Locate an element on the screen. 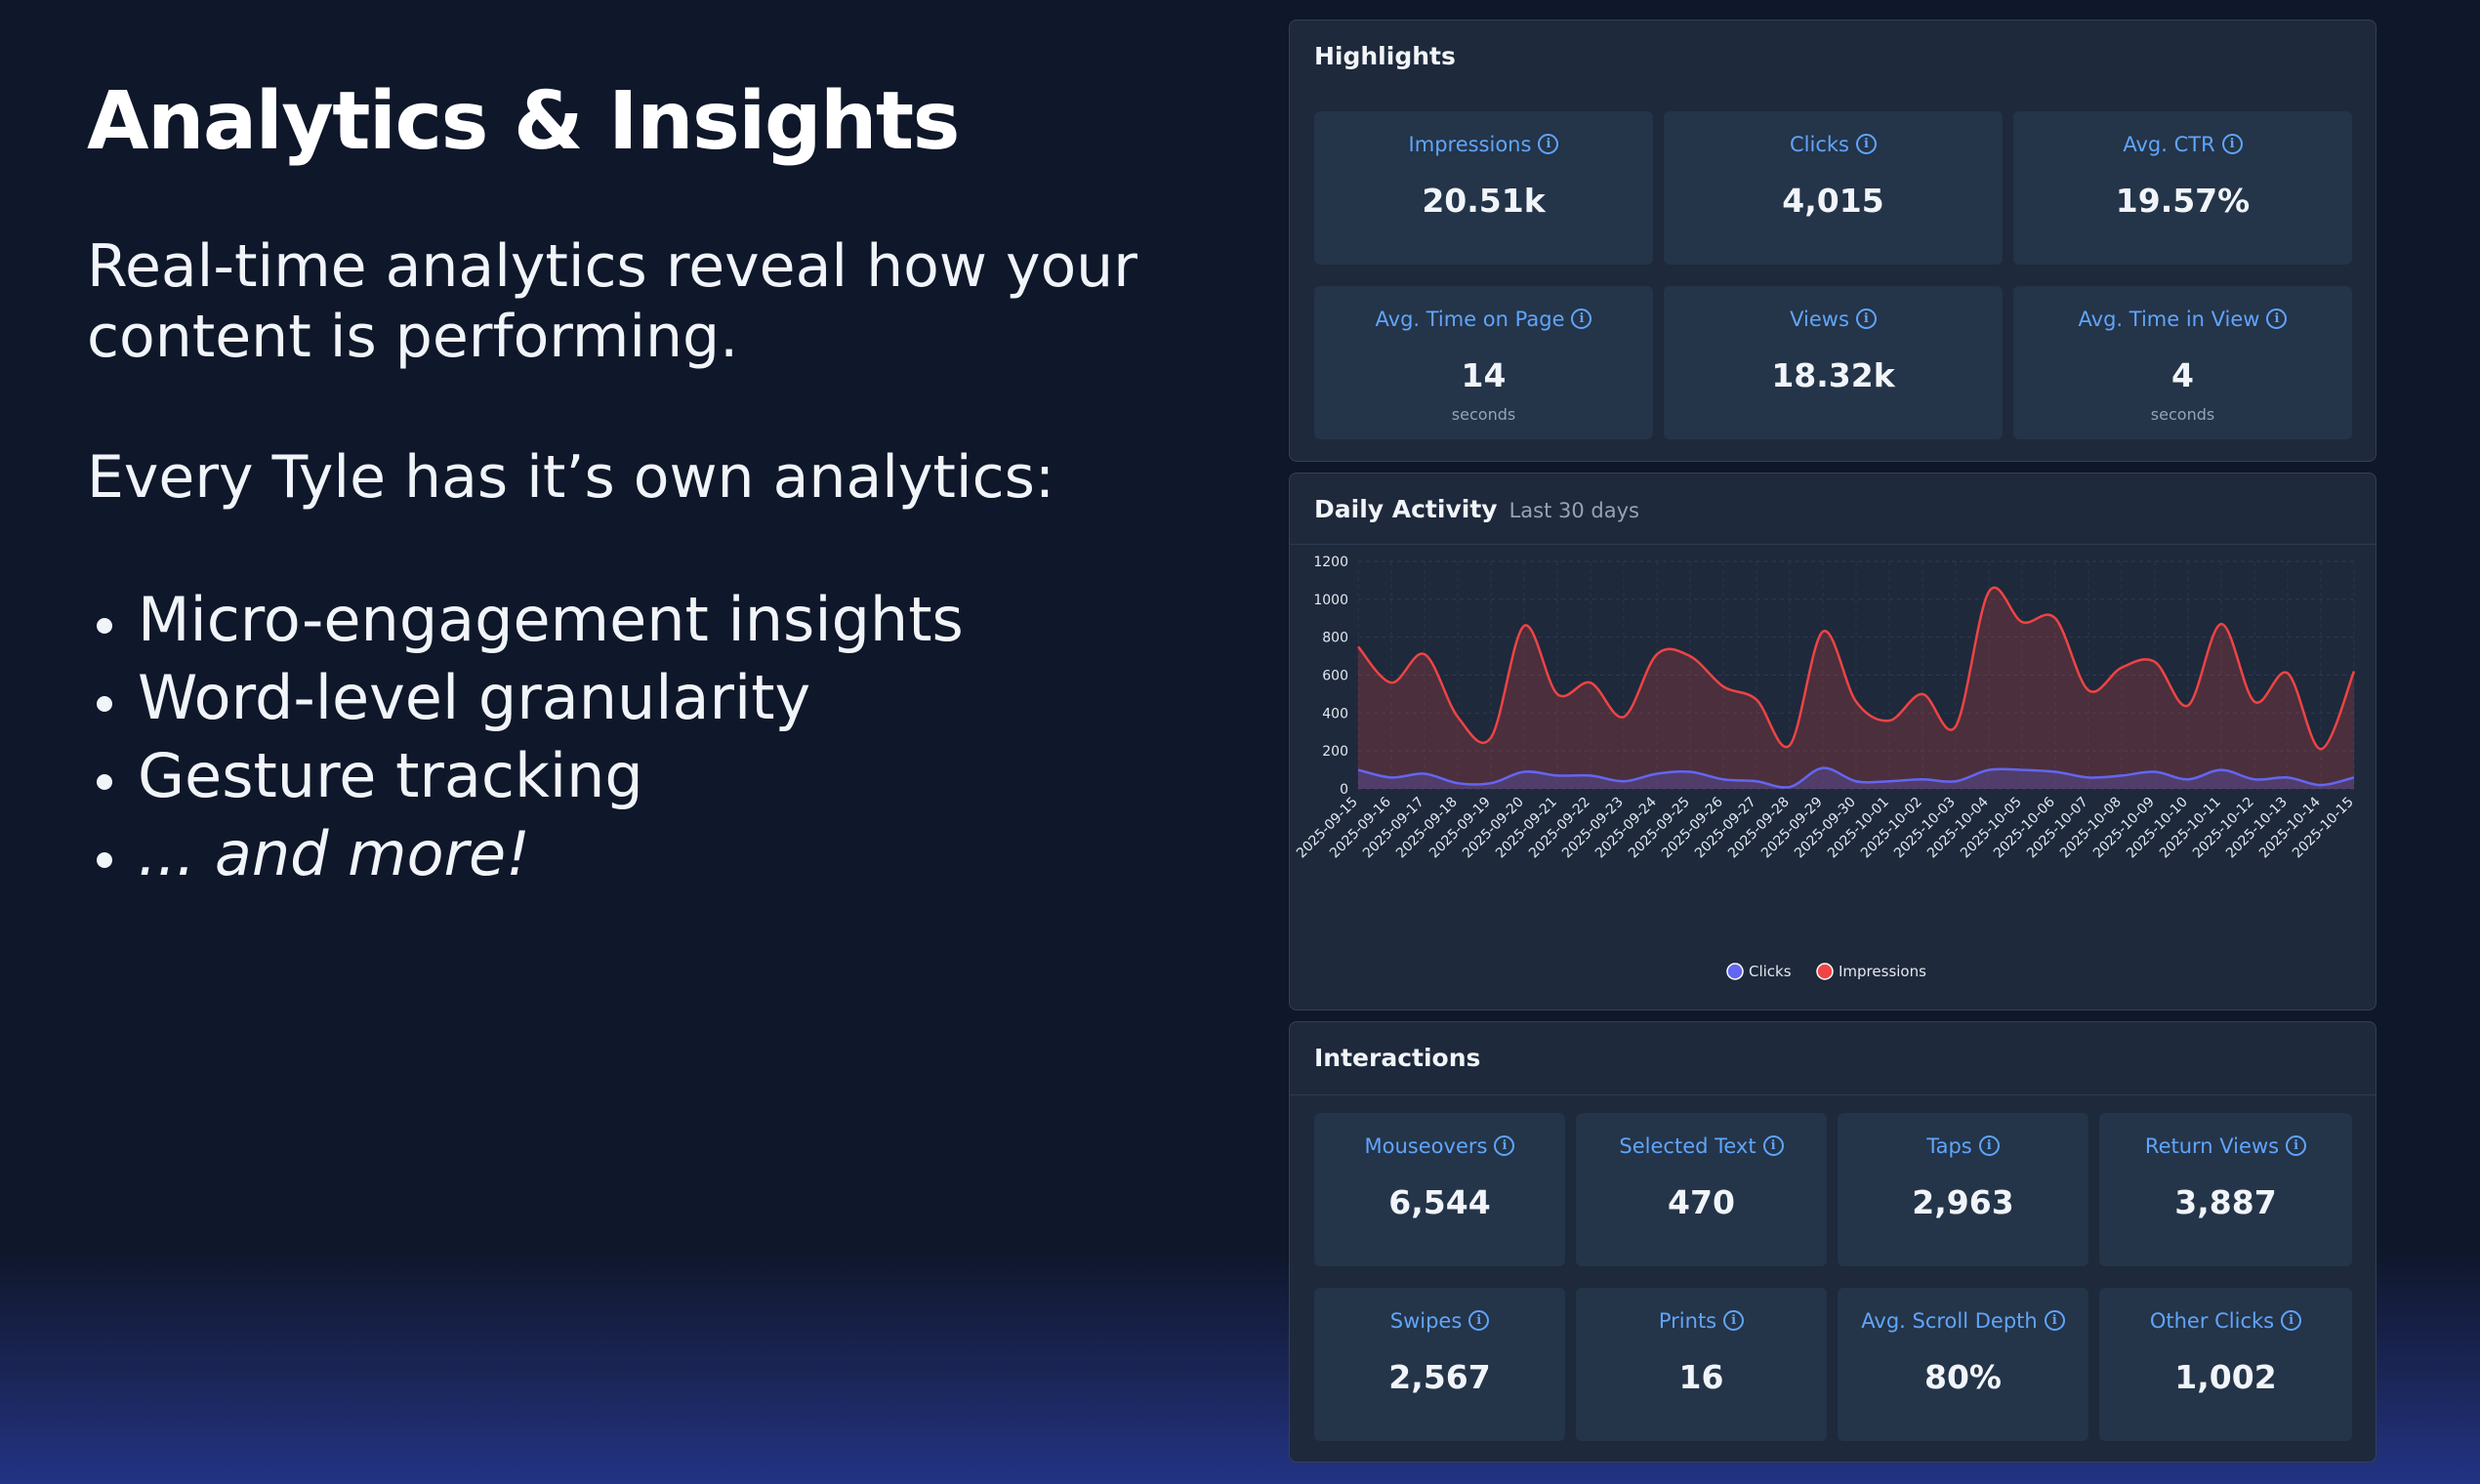  stat-label: Impressions is located at coordinates (1470, 145).